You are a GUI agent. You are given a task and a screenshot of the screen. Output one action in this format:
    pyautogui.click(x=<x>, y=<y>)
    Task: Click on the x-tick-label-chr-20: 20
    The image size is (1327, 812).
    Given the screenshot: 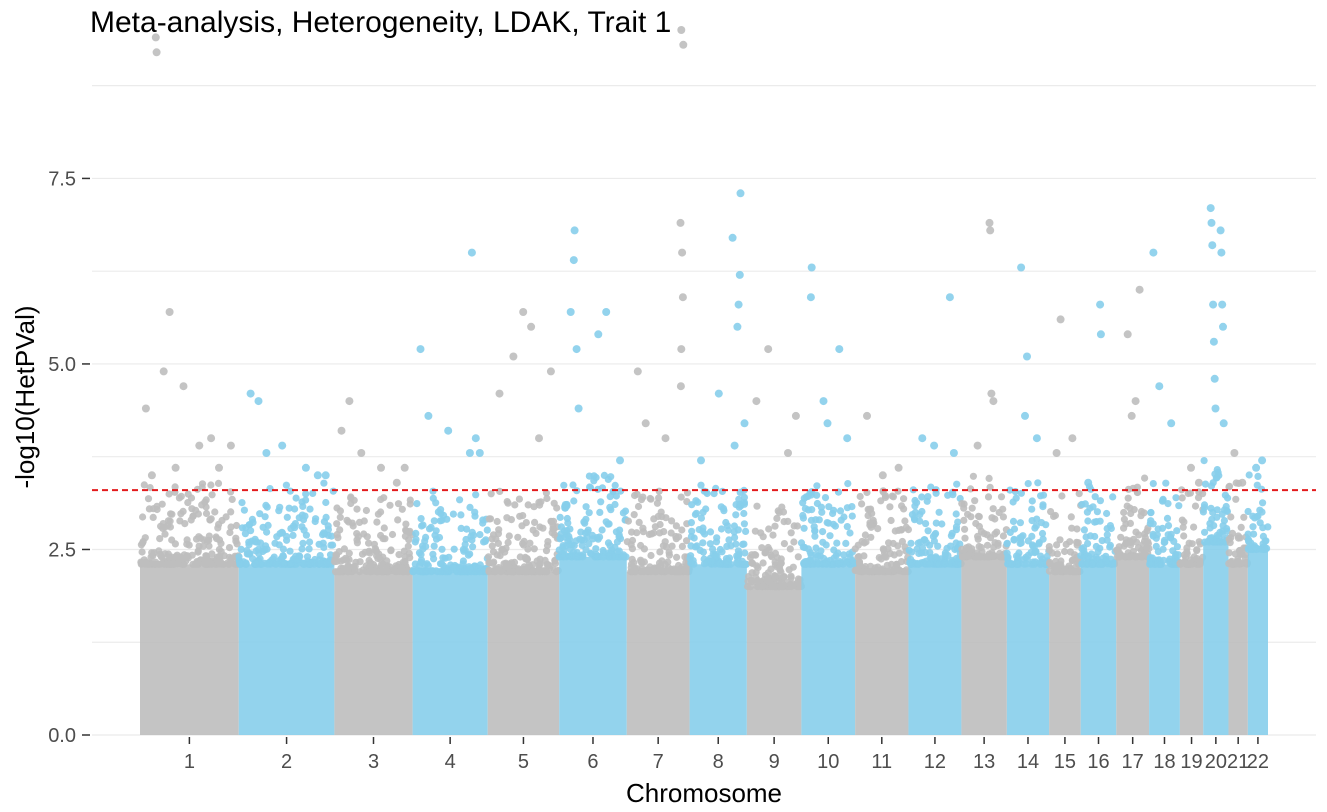 What is the action you would take?
    pyautogui.click(x=1216, y=762)
    